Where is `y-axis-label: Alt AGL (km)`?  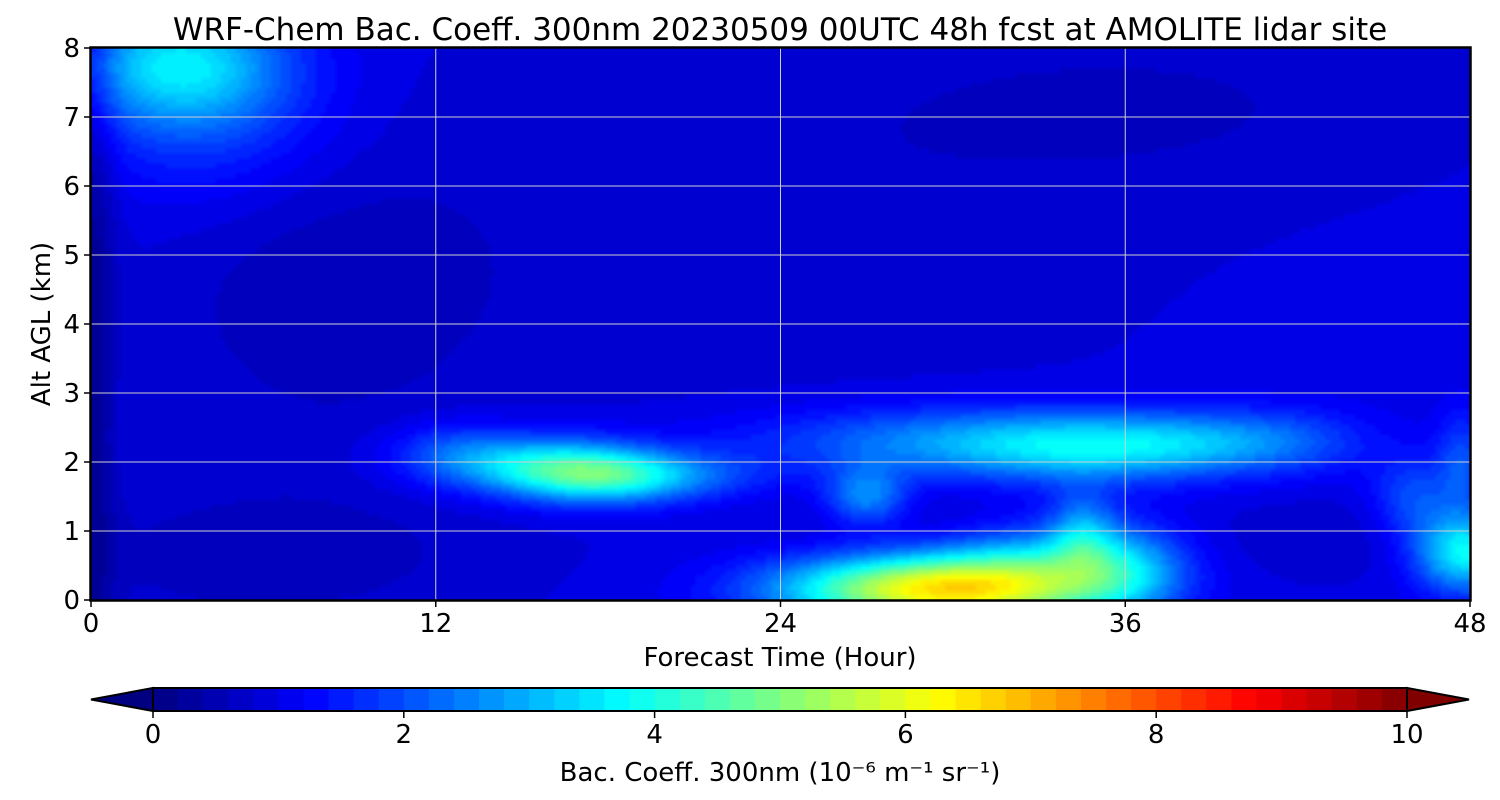
y-axis-label: Alt AGL (km) is located at coordinates (42, 324).